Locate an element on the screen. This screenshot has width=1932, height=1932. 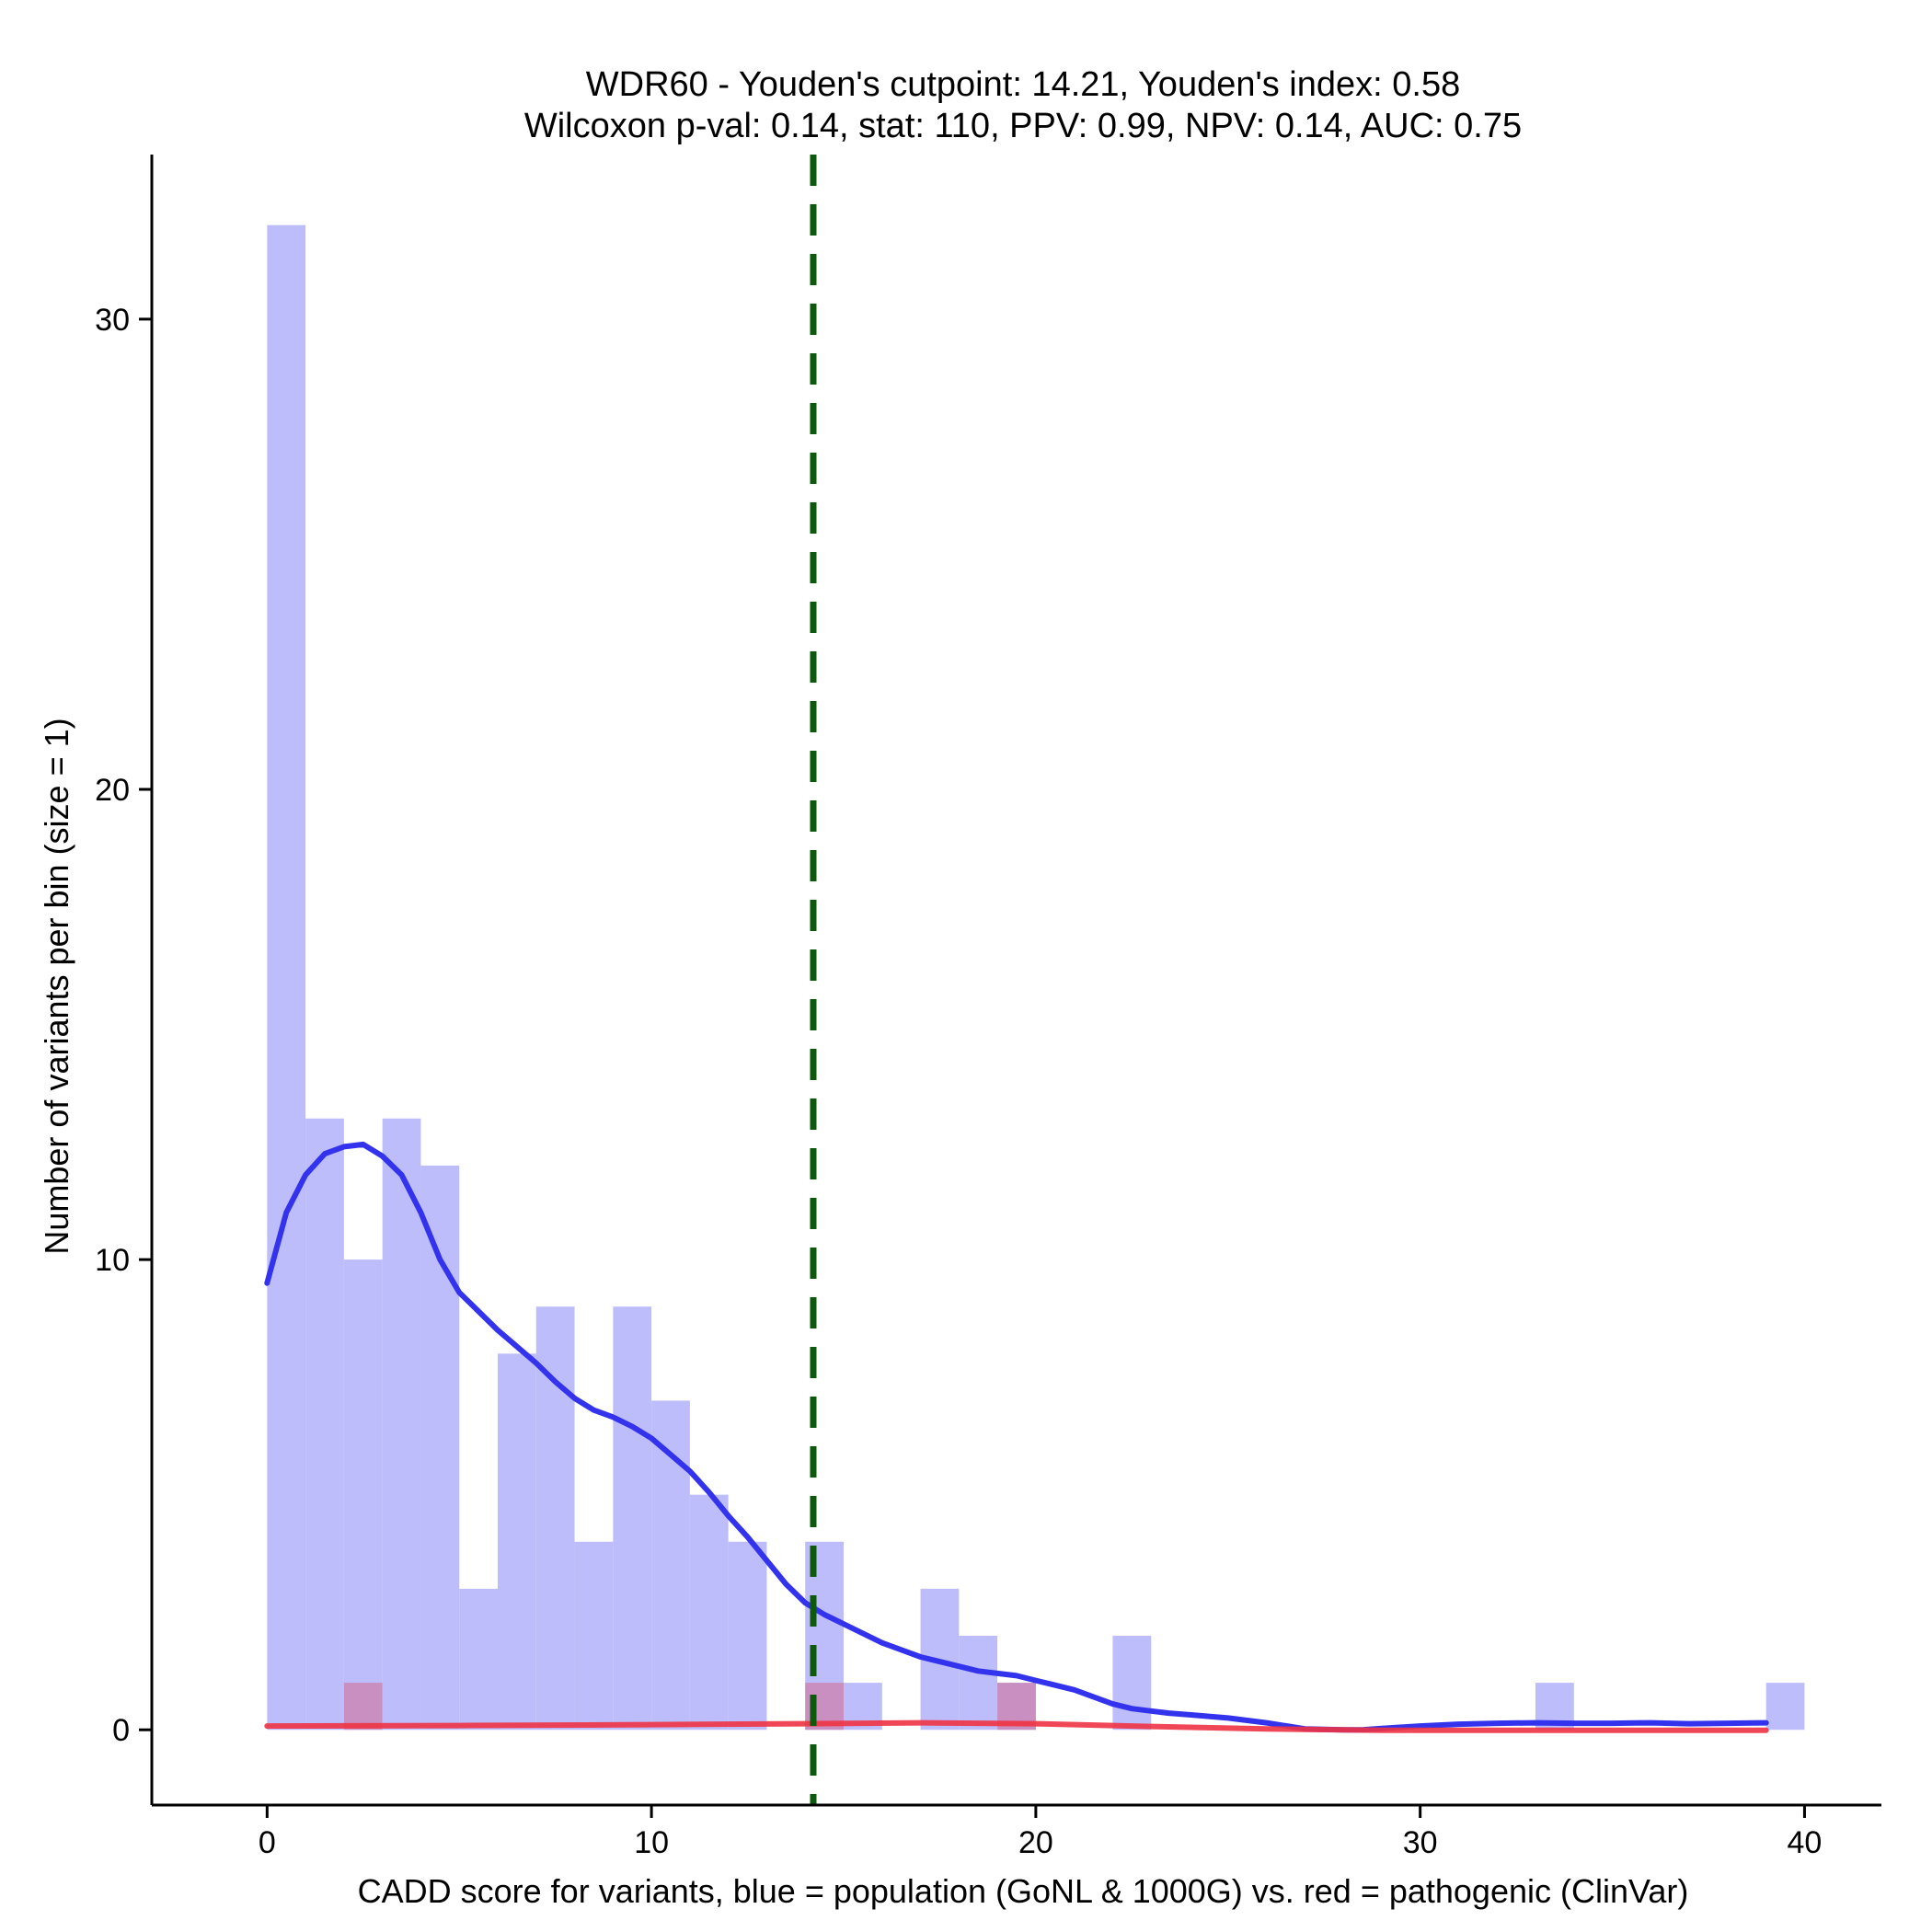
y-tick-label: 0 is located at coordinates (121, 1730).